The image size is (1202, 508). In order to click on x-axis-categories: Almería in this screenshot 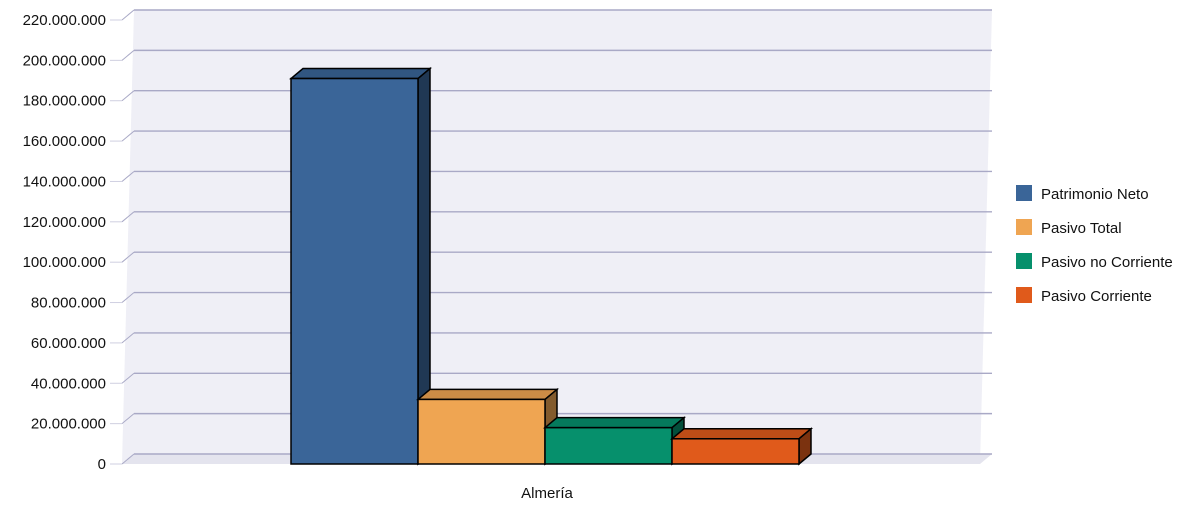, I will do `click(547, 493)`.